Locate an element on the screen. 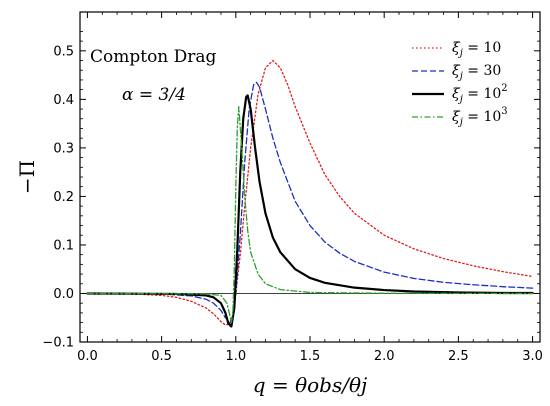  x-tick-label: 0.0 is located at coordinates (87, 356).